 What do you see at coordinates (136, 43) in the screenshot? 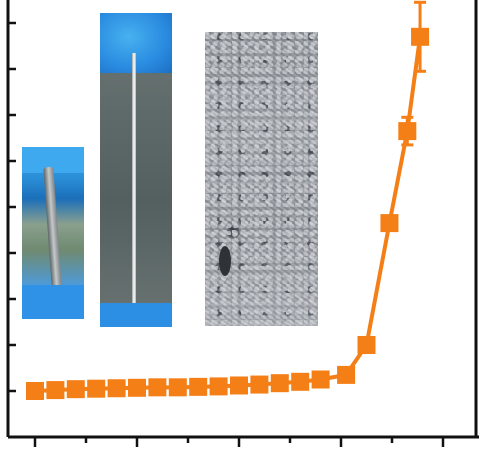
I see `glove-top-shape` at bounding box center [136, 43].